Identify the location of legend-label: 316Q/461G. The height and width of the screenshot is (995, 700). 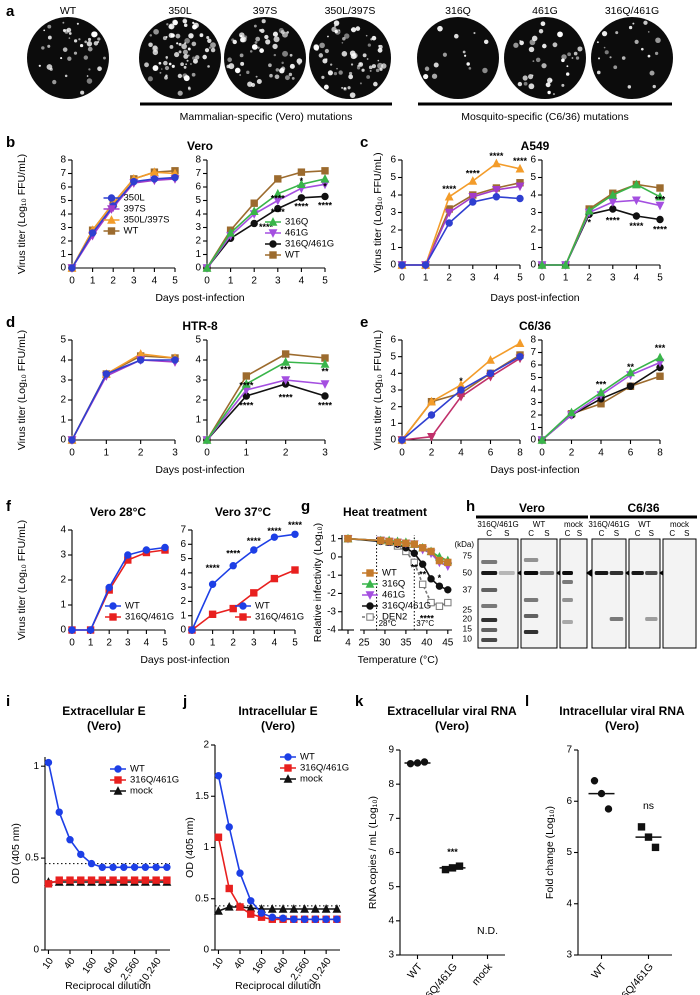
(154, 780).